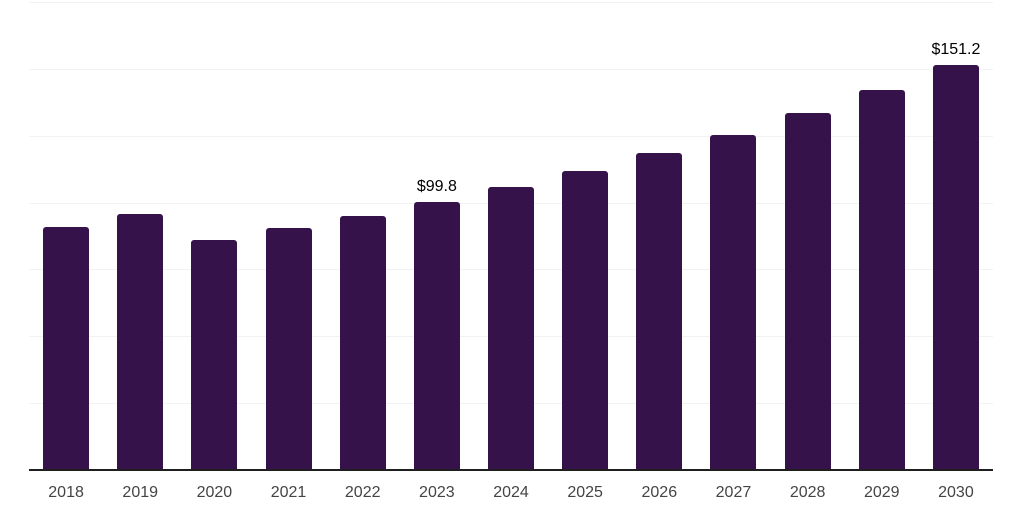  What do you see at coordinates (436, 186) in the screenshot?
I see `data-label-2023: $99.8` at bounding box center [436, 186].